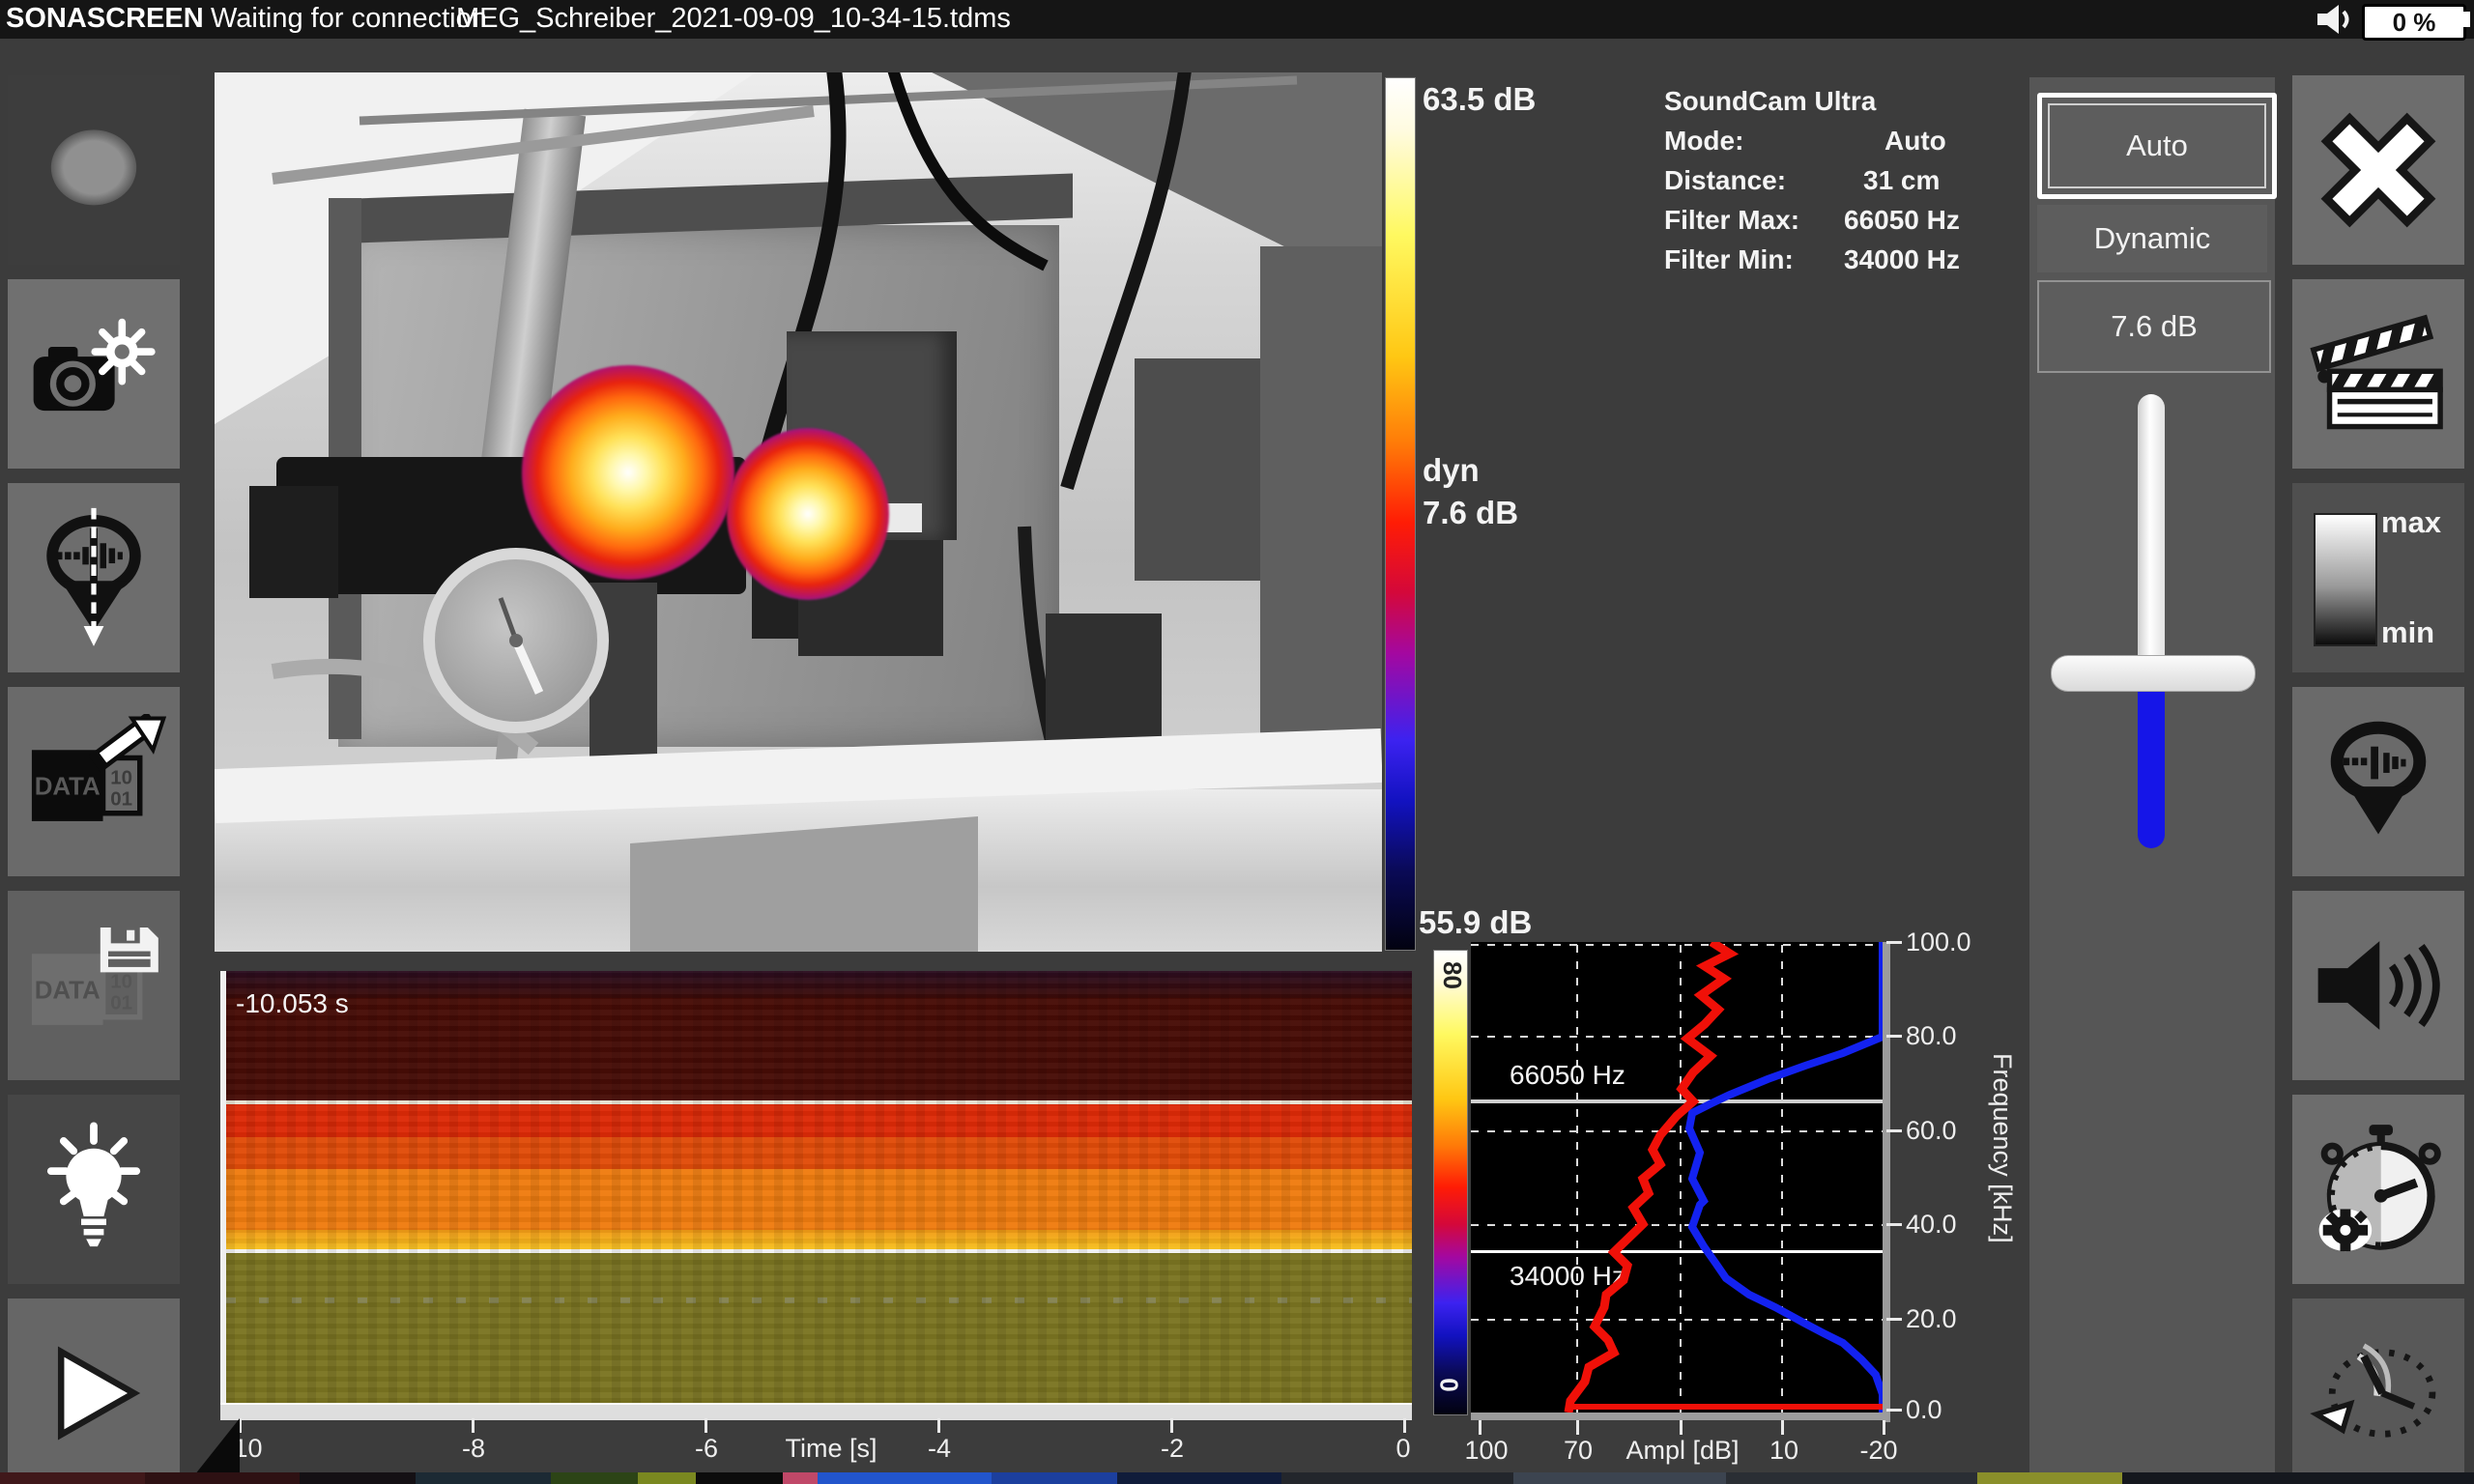 Image resolution: width=2474 pixels, height=1484 pixels. What do you see at coordinates (1932, 1224) in the screenshot?
I see `freq-tick: 40.0` at bounding box center [1932, 1224].